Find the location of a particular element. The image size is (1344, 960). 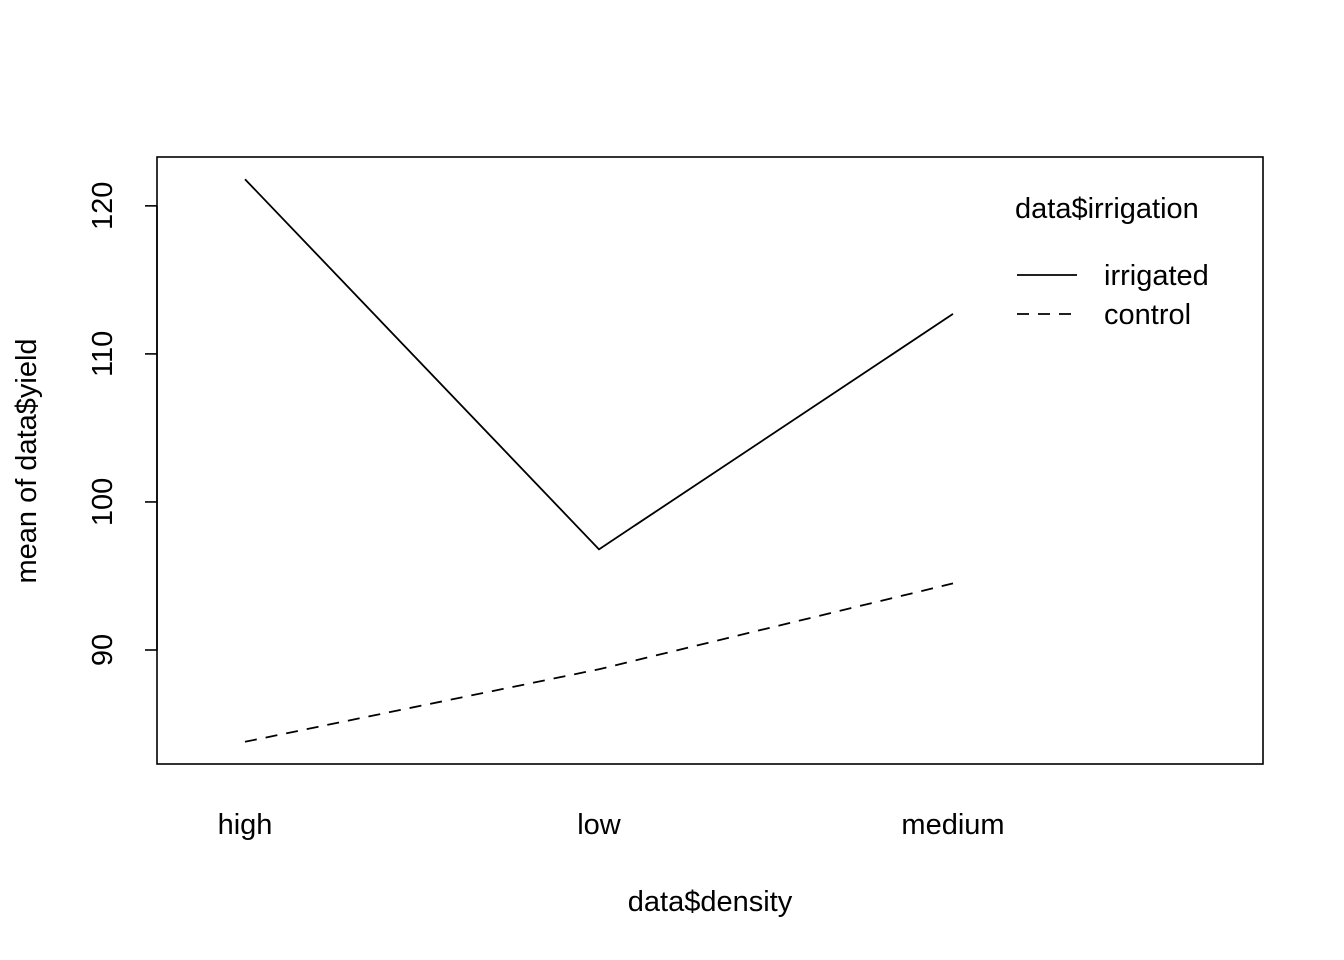

y-tick-label: 90 is located at coordinates (103, 650).